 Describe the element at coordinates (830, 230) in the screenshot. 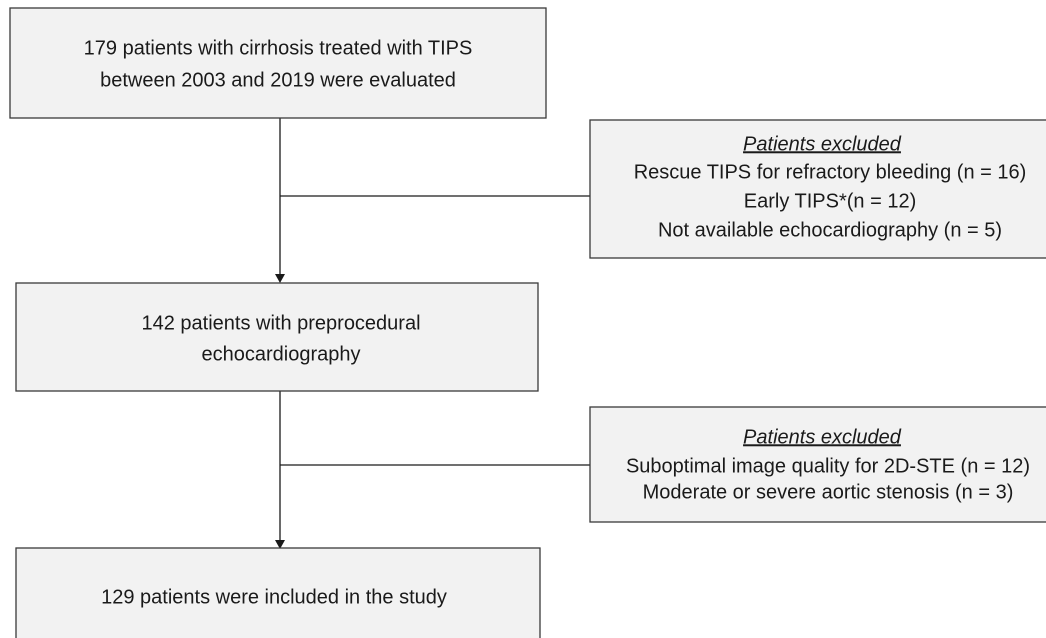

I see `exclusion-text: Not available echocardiography (n = 5)` at that location.